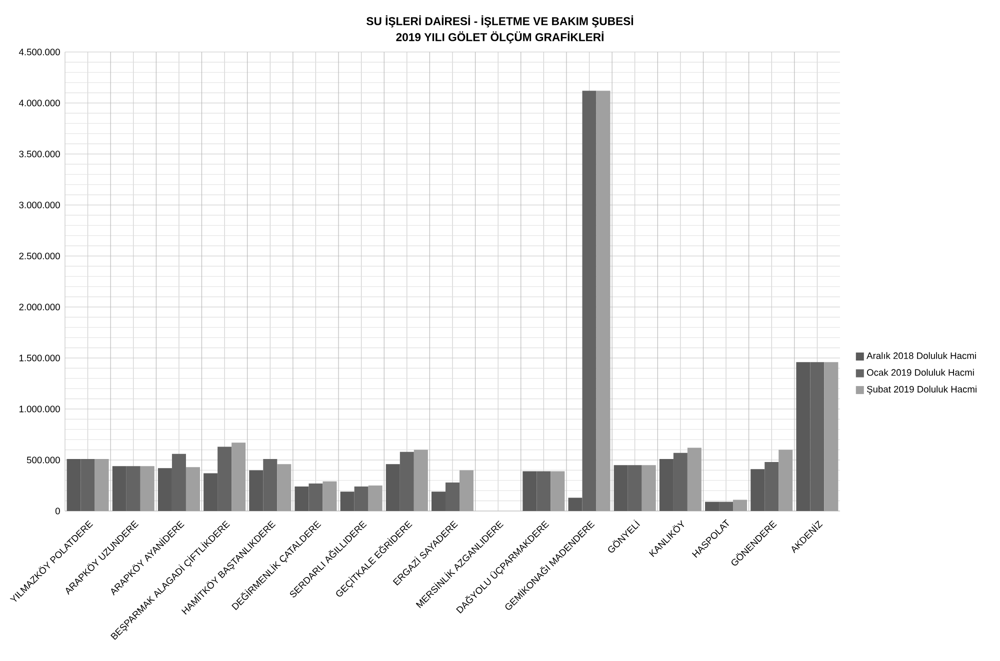 This screenshot has width=1000, height=661. I want to click on y-tick-label: 1.500.000, so click(39, 358).